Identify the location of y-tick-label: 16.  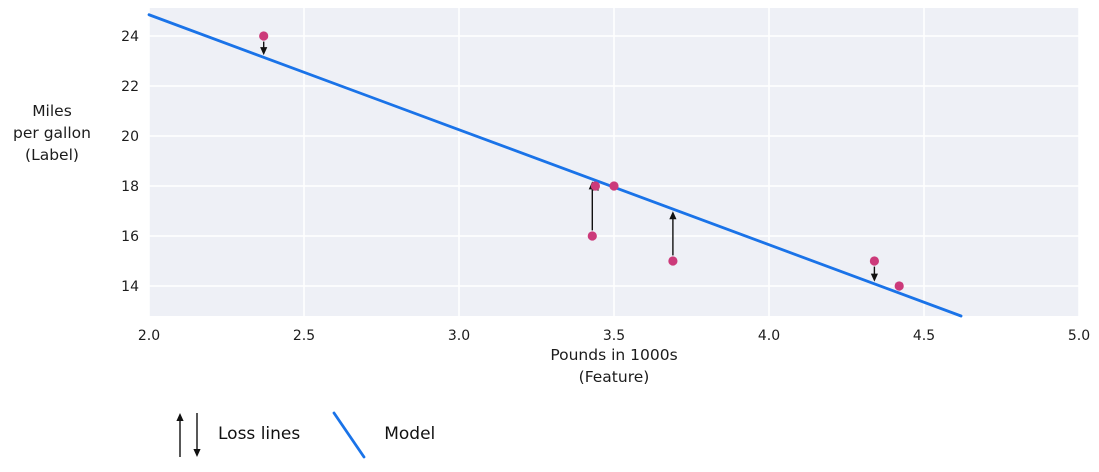
(130, 237).